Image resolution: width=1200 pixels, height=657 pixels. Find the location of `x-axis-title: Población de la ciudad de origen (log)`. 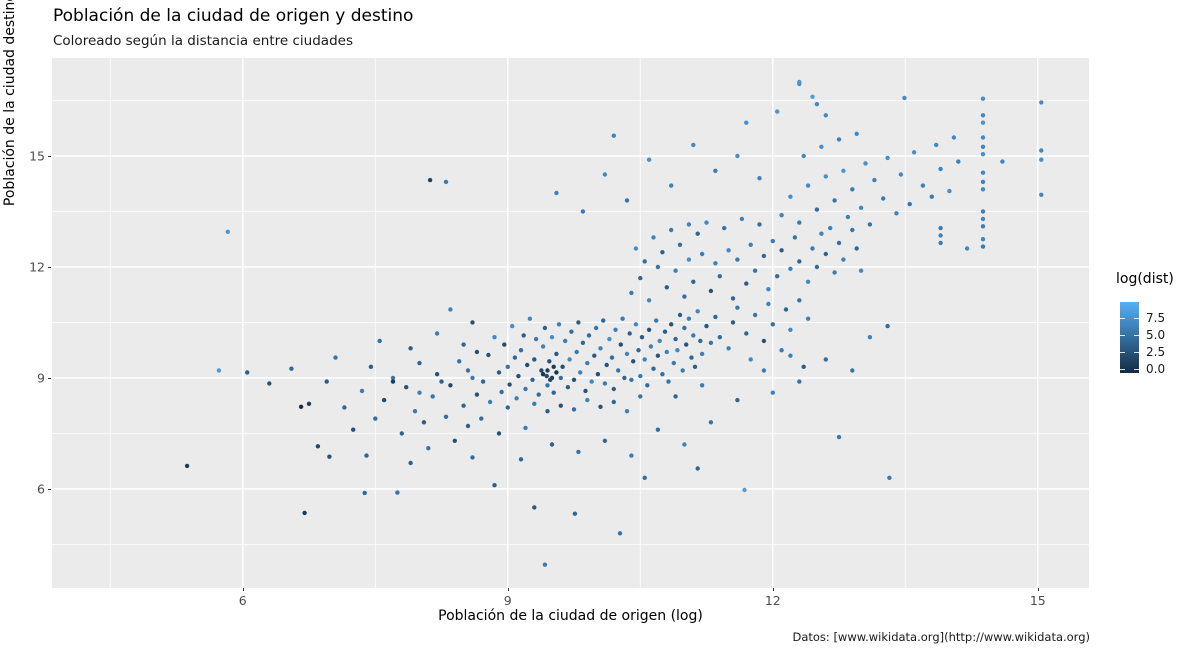

x-axis-title: Población de la ciudad de origen (log) is located at coordinates (570, 616).